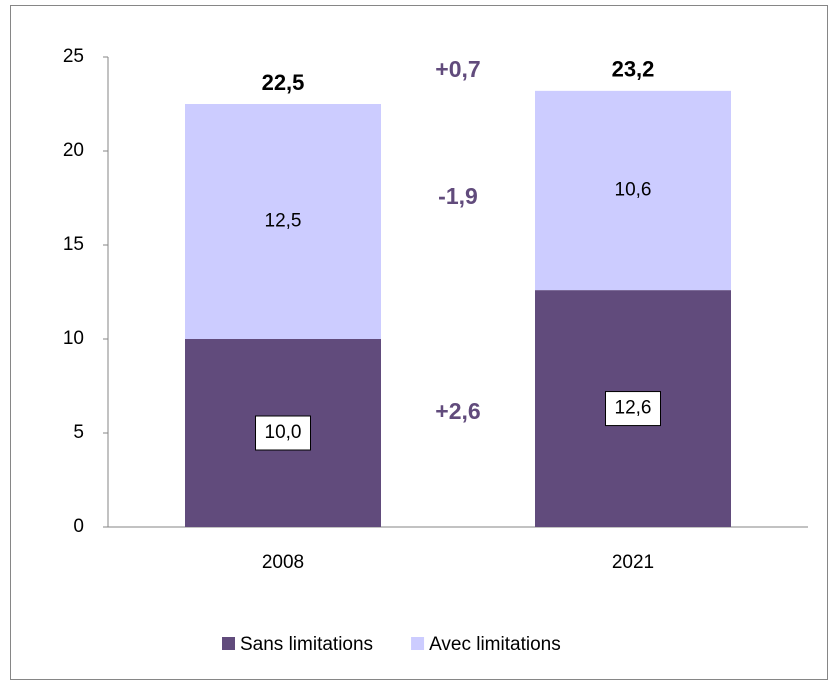  What do you see at coordinates (73, 56) in the screenshot?
I see `y-tick-label: 25` at bounding box center [73, 56].